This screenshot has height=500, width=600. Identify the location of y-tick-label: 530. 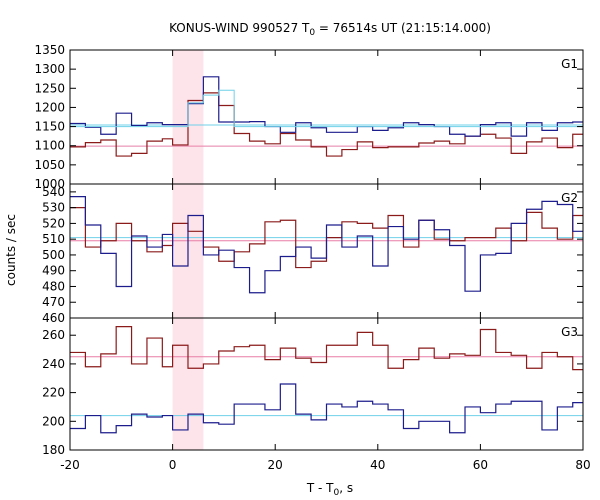
(53, 208).